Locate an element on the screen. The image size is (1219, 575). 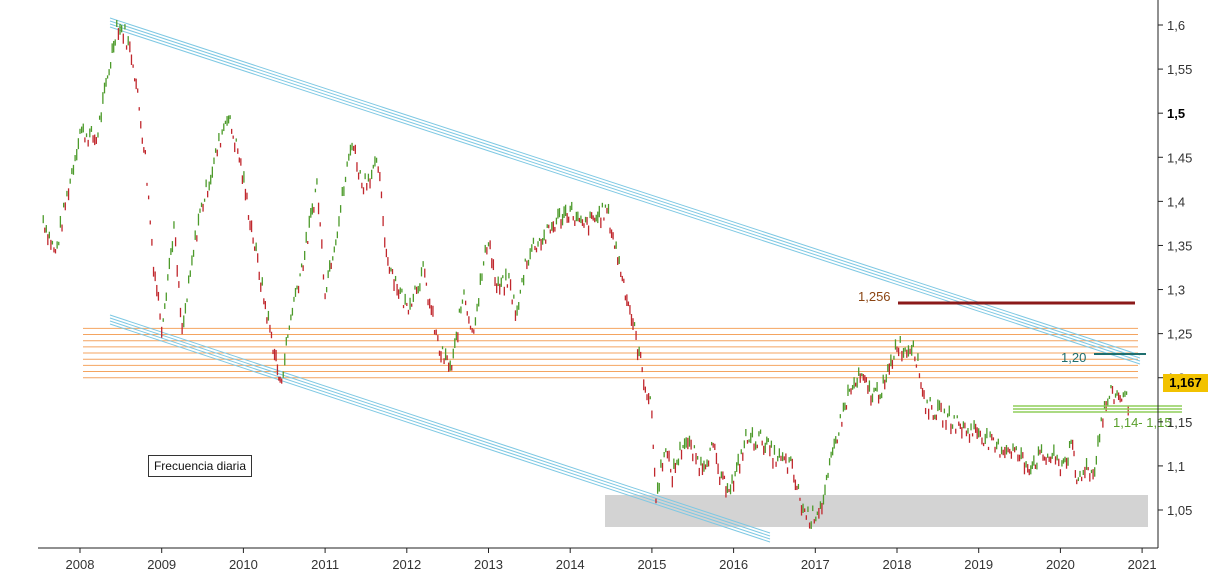
current-price-badge: 1,167 is located at coordinates (1185, 383).